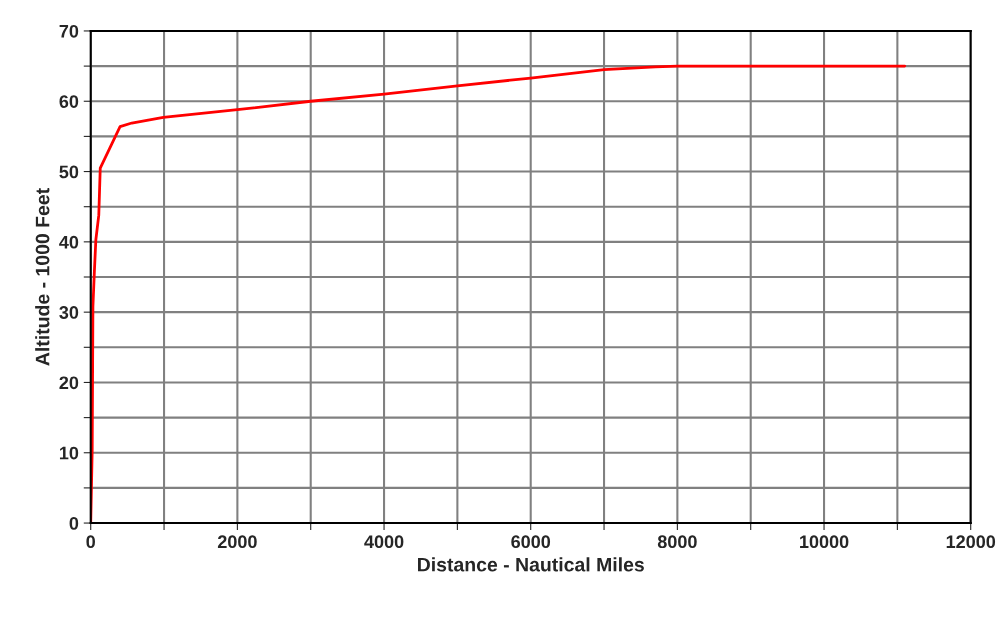  What do you see at coordinates (69, 101) in the screenshot?
I see `y-tick-label: 60` at bounding box center [69, 101].